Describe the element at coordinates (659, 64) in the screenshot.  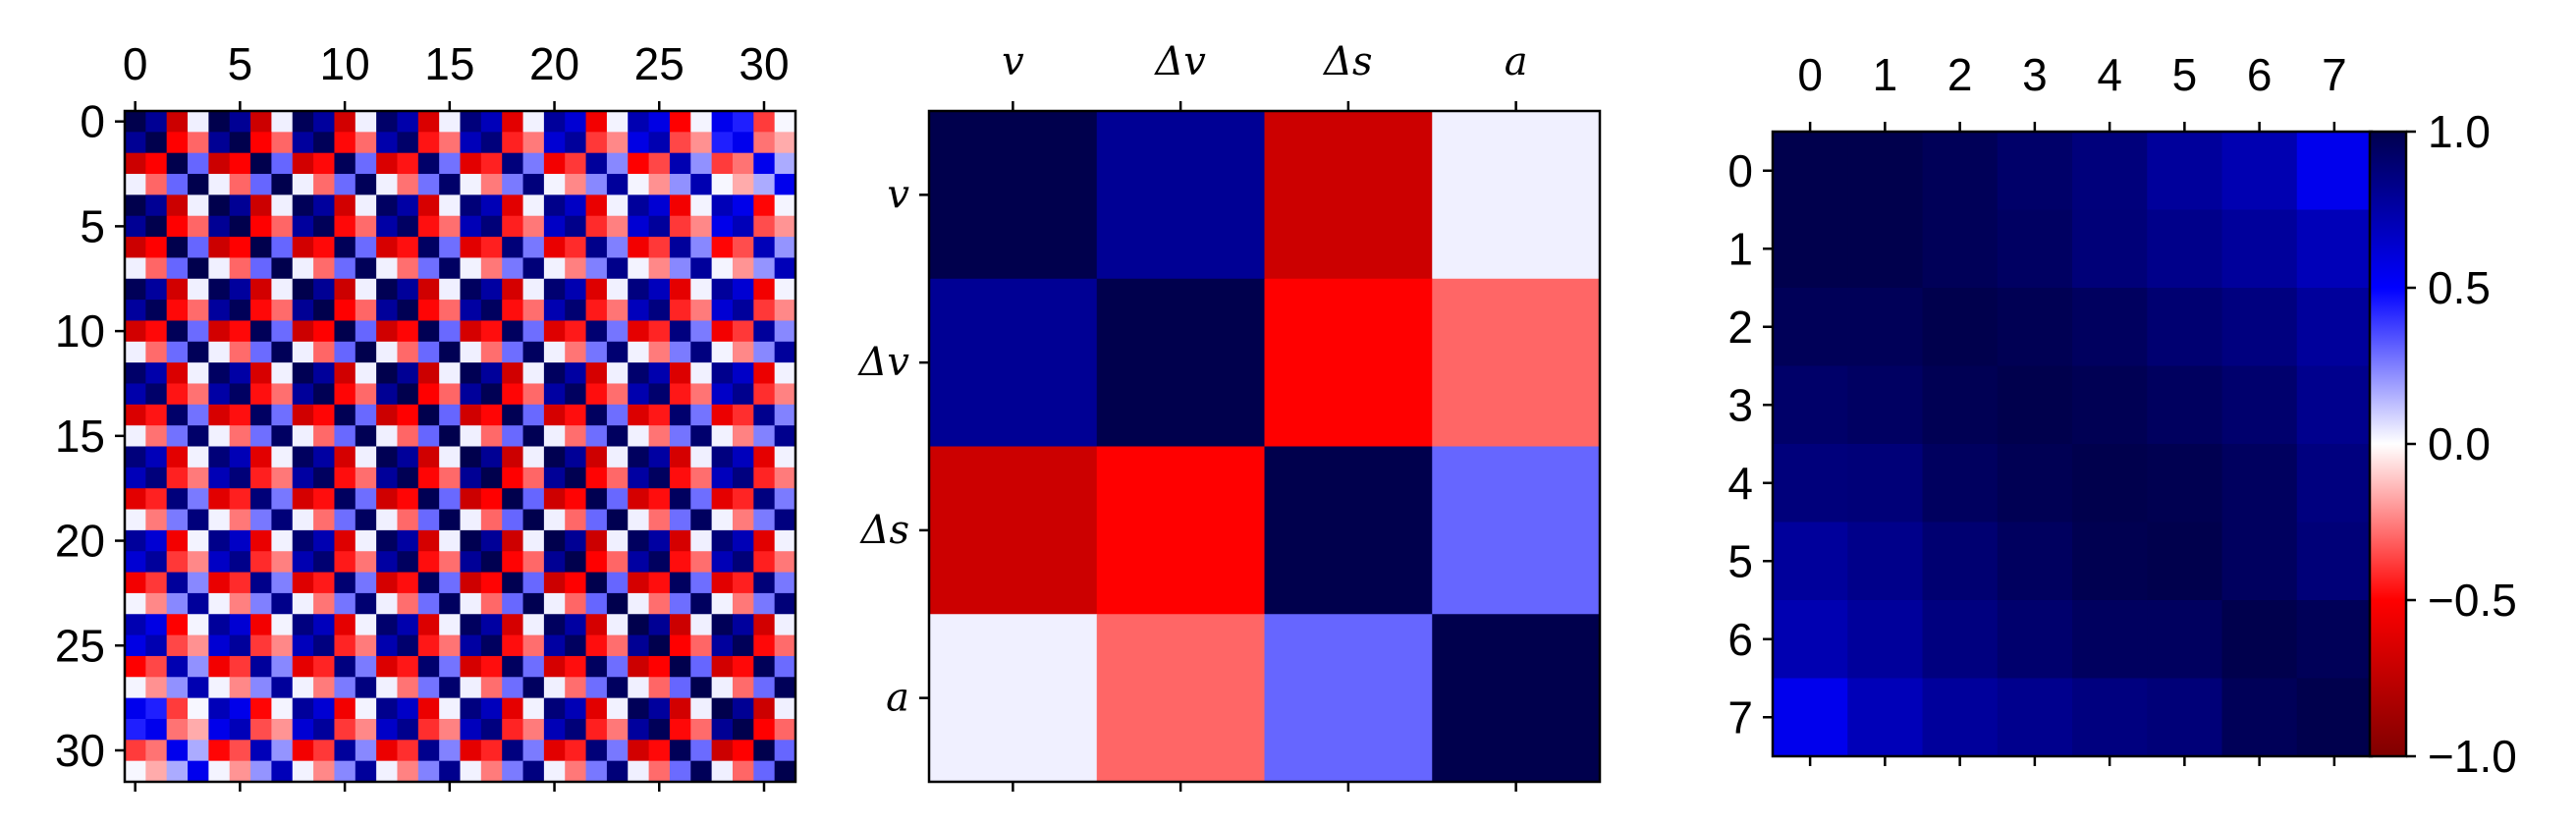
I see `x-tick-label: 25` at that location.